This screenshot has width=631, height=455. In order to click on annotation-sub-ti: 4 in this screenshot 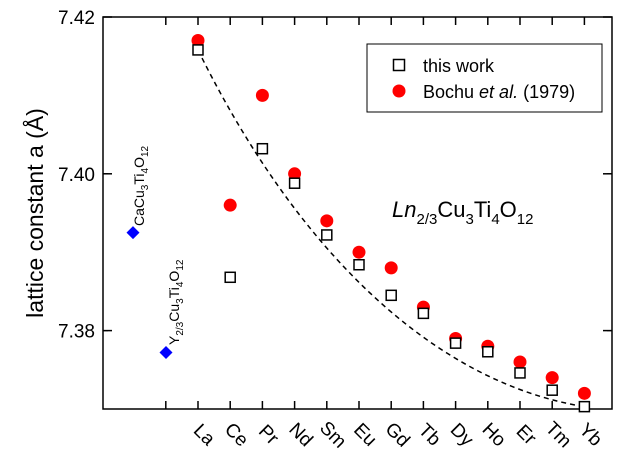, I will do `click(495, 219)`.